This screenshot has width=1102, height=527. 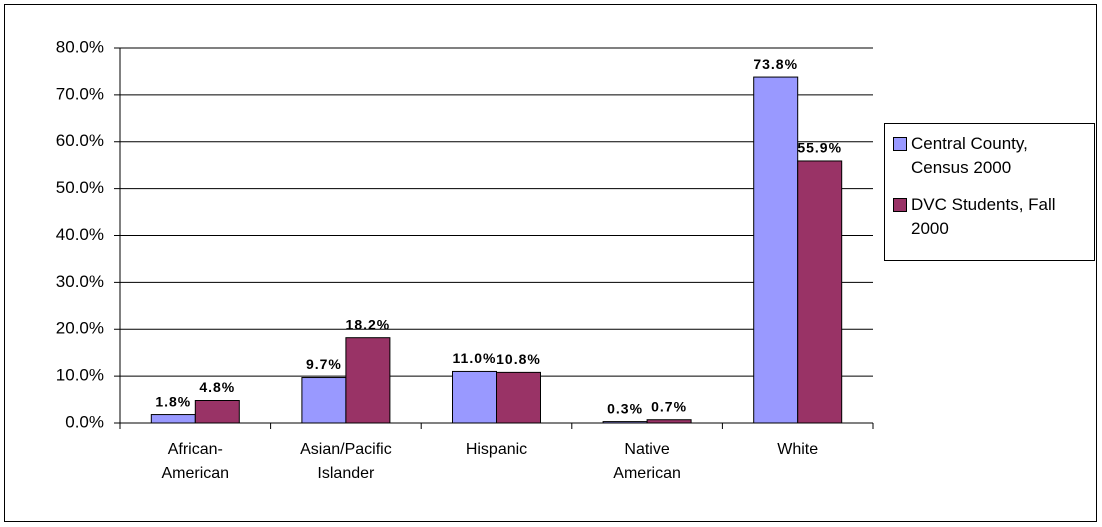 I want to click on x-tick-label: Hispanic, so click(x=496, y=449).